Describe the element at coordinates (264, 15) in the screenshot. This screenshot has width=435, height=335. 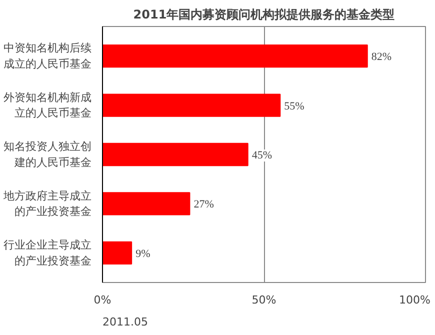
I see `chart-title: 2011年国内募资顾问机构拟提供服务的基金类型` at that location.